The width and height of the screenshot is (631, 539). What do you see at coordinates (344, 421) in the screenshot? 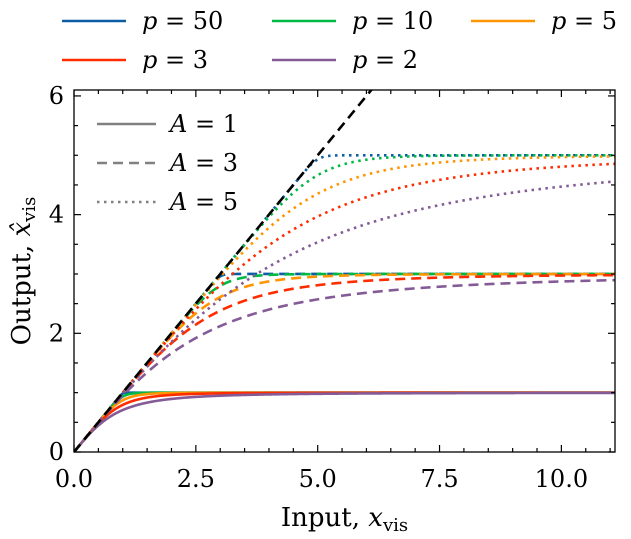
I see `curve-p2-A1` at bounding box center [344, 421].